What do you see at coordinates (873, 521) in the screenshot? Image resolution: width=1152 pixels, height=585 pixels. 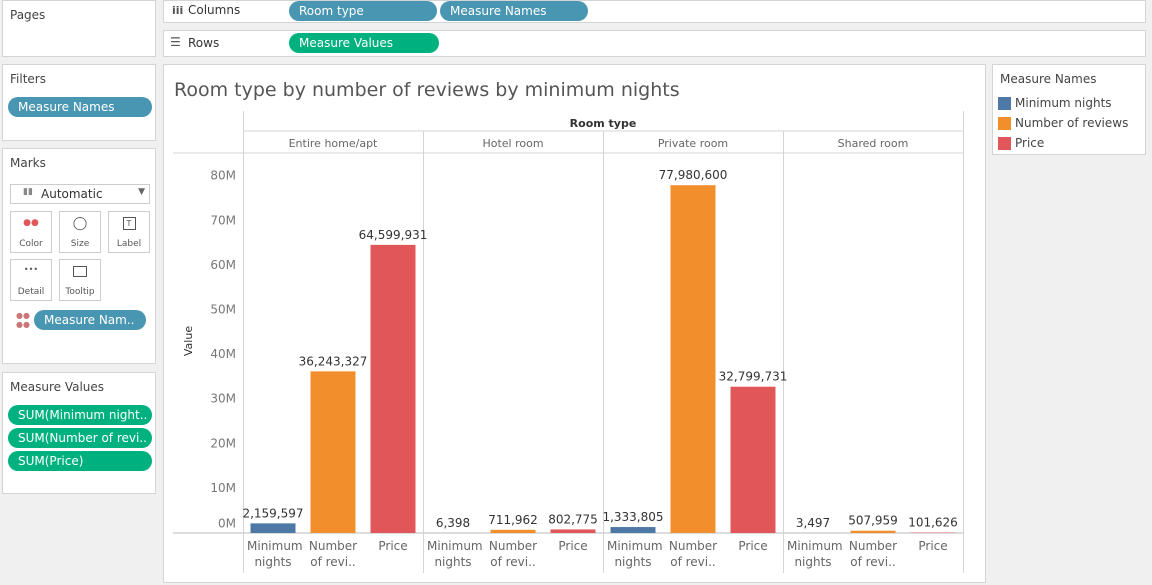 I see `data-label: 507,959` at bounding box center [873, 521].